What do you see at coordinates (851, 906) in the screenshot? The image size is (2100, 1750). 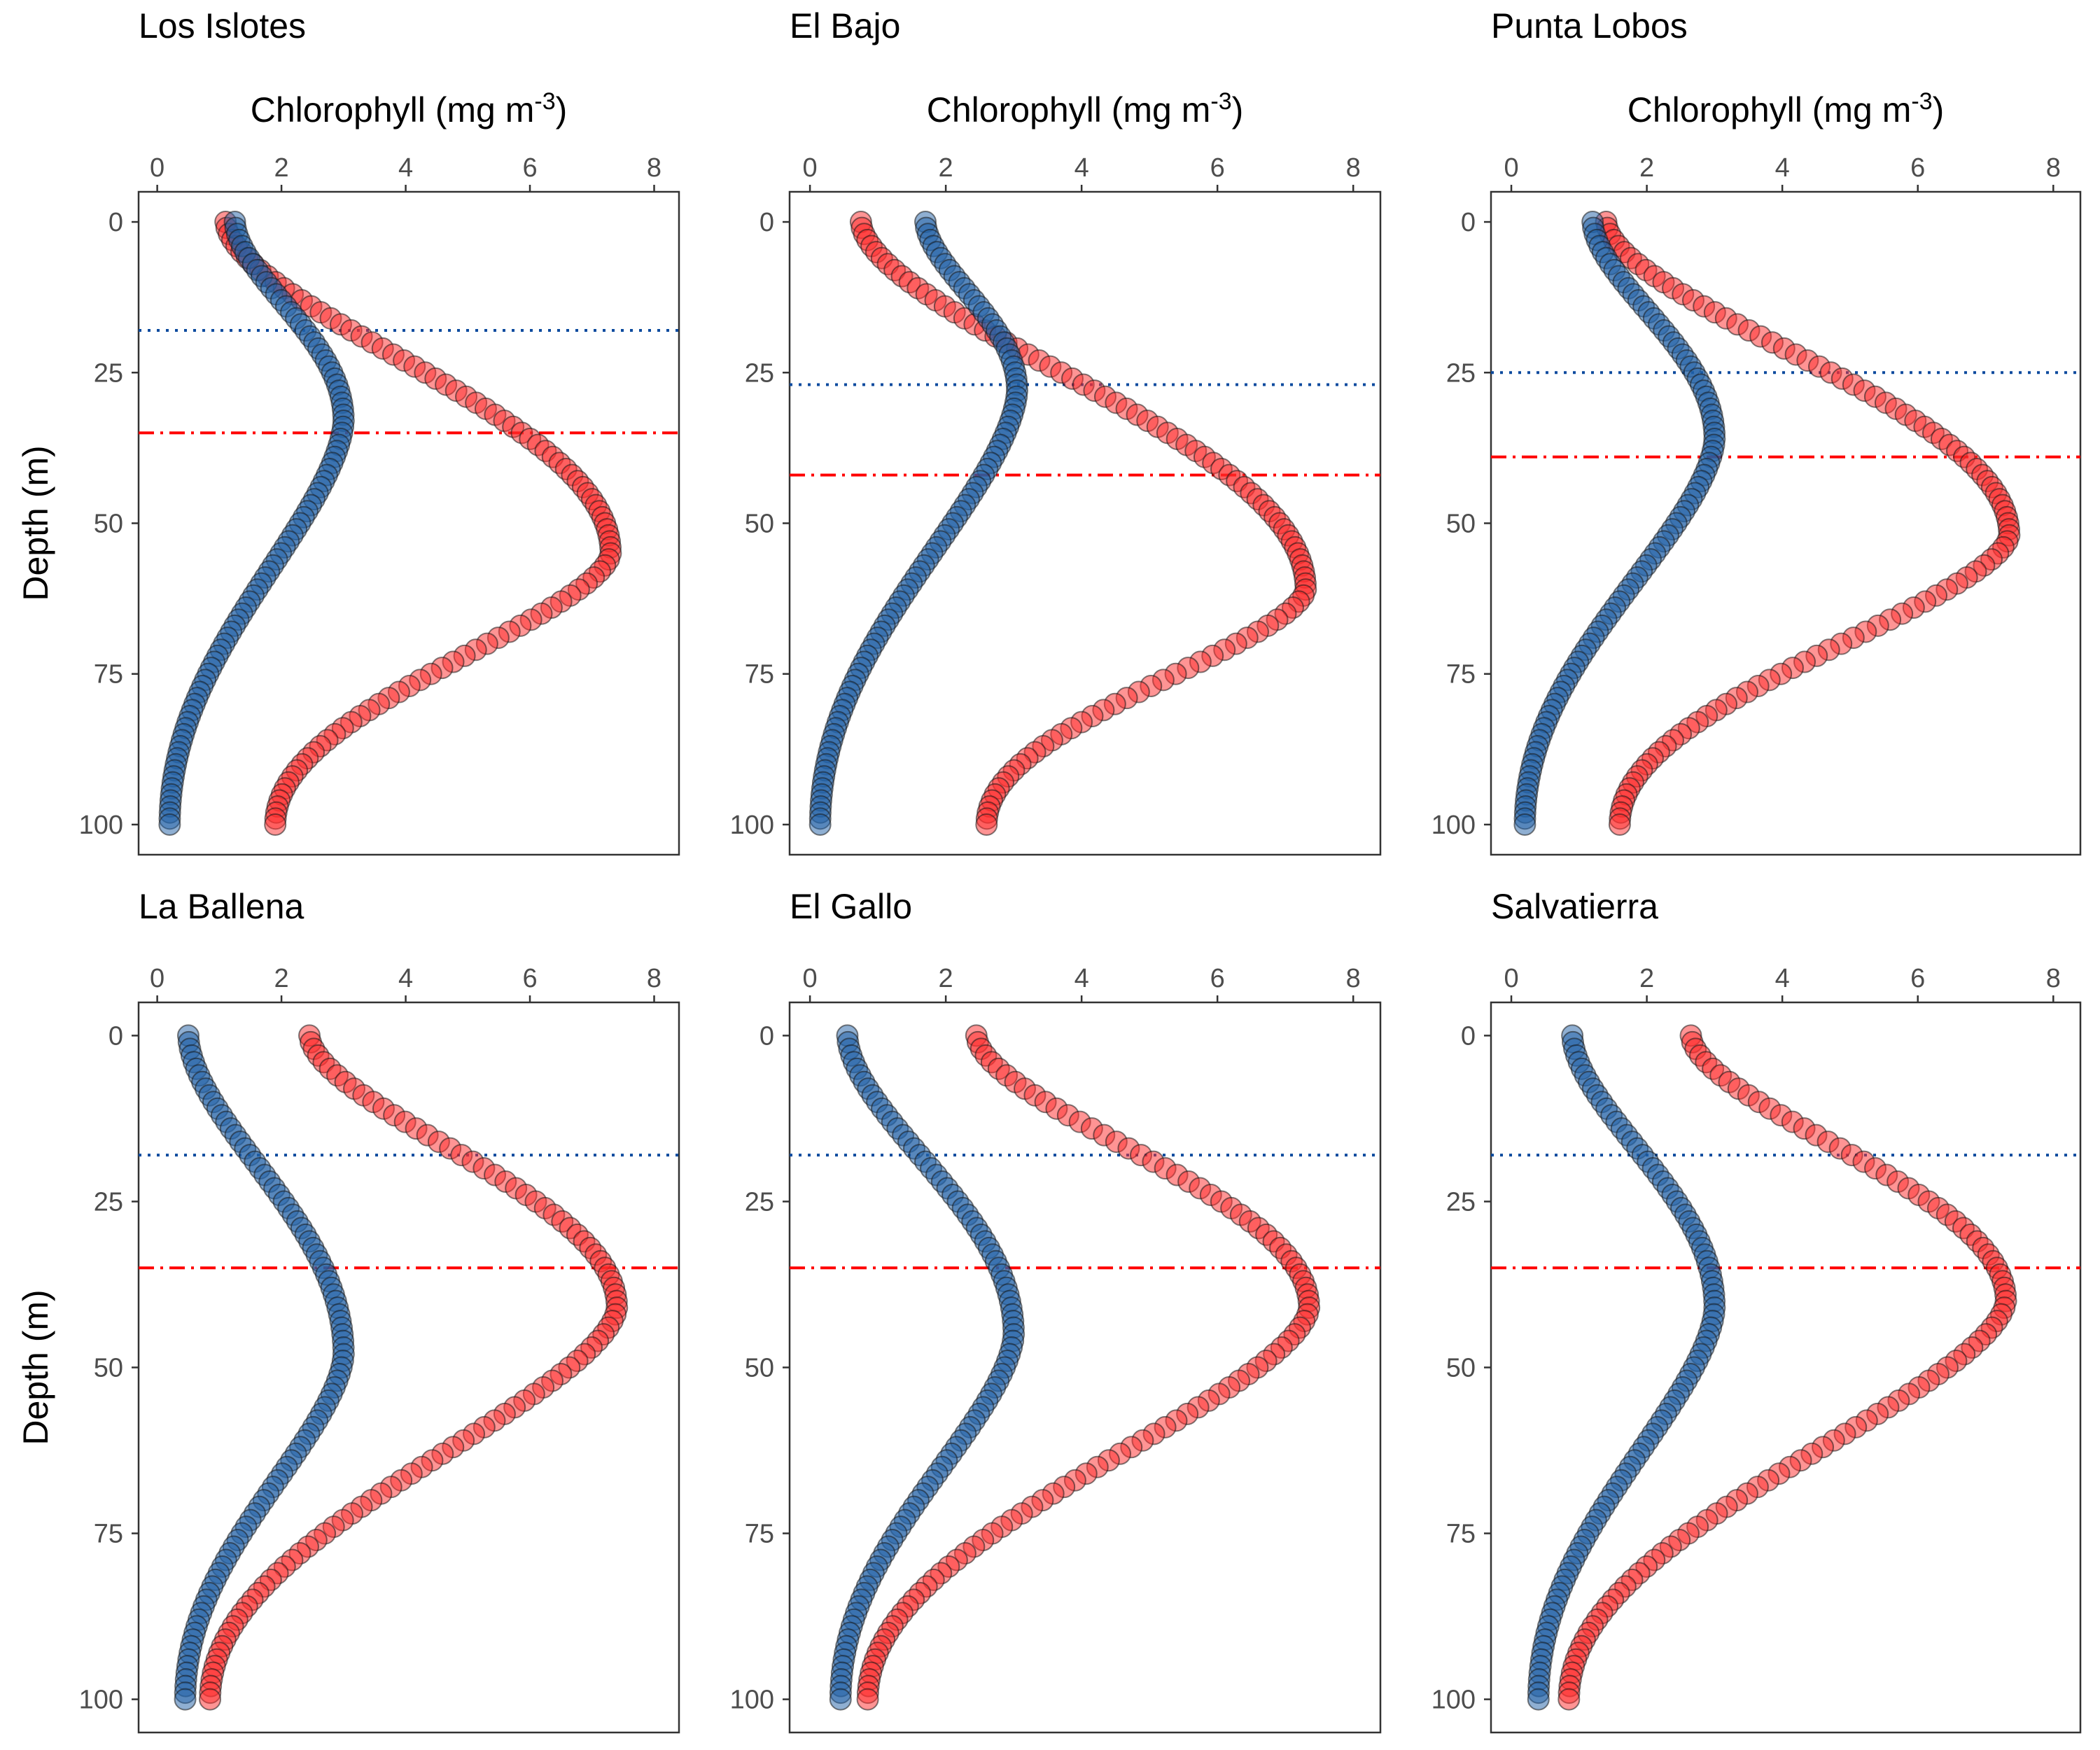 I see `panel-title: El Gallo` at bounding box center [851, 906].